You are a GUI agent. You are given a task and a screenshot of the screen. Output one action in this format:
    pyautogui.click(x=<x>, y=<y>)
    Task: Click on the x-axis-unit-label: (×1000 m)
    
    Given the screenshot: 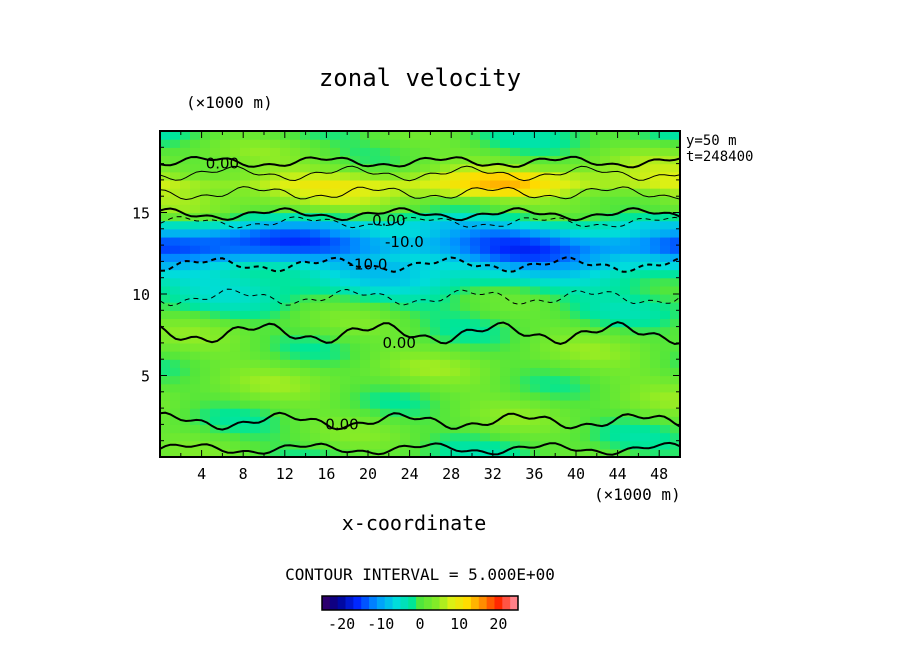 What is the action you would take?
    pyautogui.click(x=637, y=494)
    